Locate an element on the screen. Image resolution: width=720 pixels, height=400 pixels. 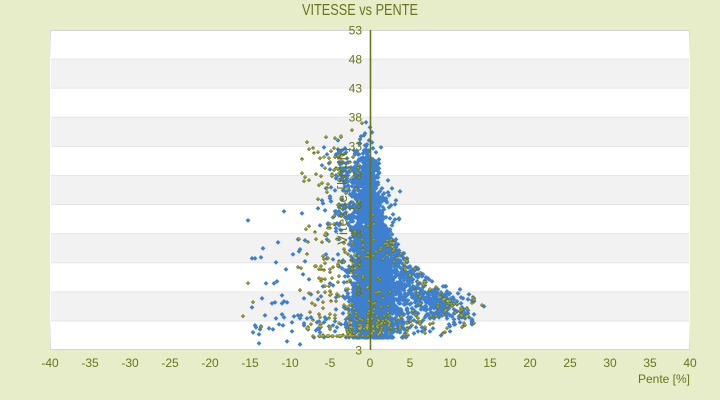
svg-text: 28 is located at coordinates (356, 176).